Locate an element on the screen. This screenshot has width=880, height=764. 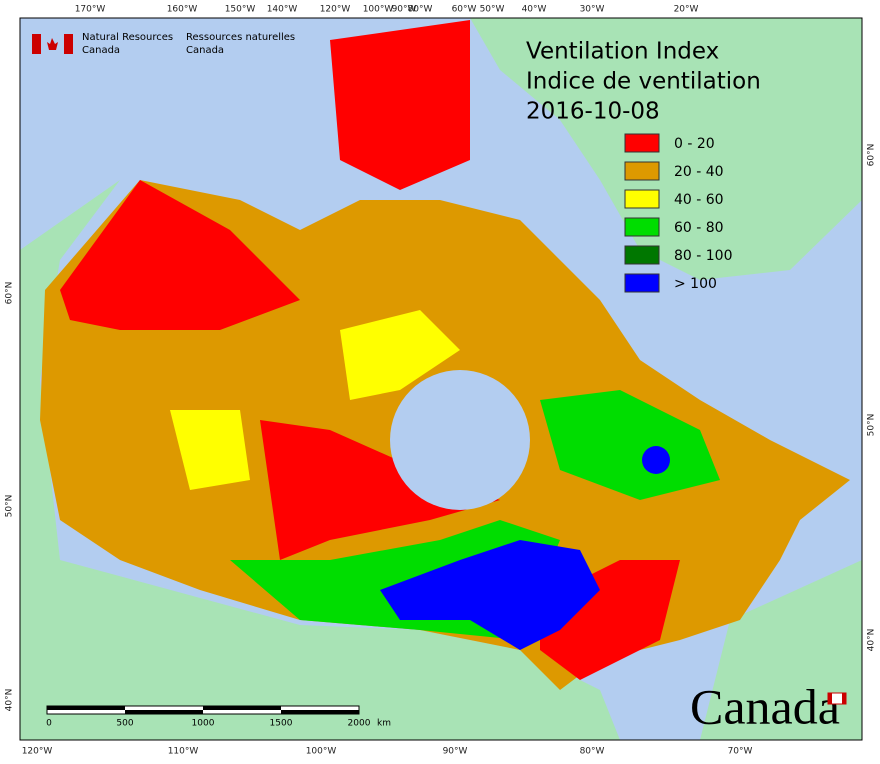
legend-label: > 100 is located at coordinates (695, 284).